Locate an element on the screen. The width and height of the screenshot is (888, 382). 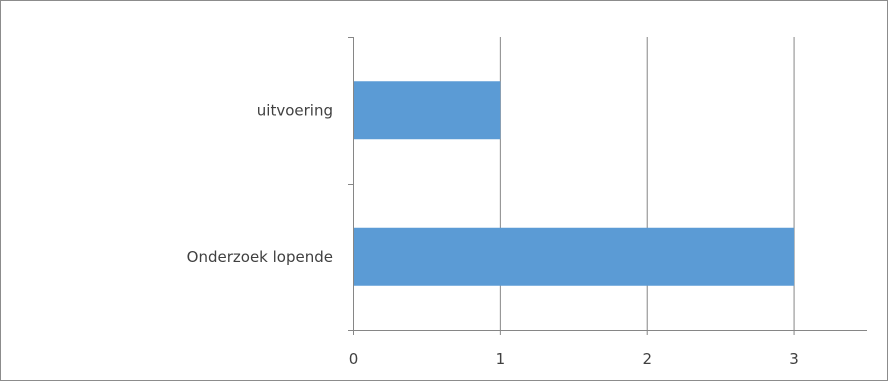
bar-uitvoering is located at coordinates (427, 110).